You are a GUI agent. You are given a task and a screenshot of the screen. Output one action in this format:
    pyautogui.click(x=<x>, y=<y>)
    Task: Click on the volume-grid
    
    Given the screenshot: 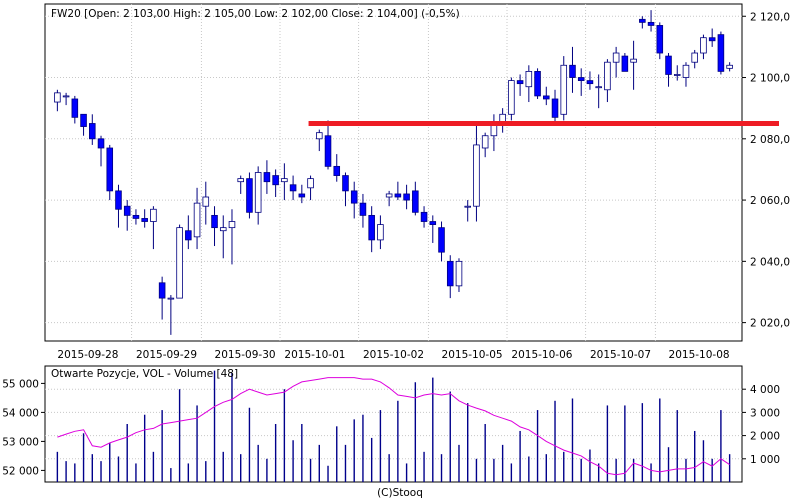 What is the action you would take?
    pyautogui.click(x=393, y=424)
    